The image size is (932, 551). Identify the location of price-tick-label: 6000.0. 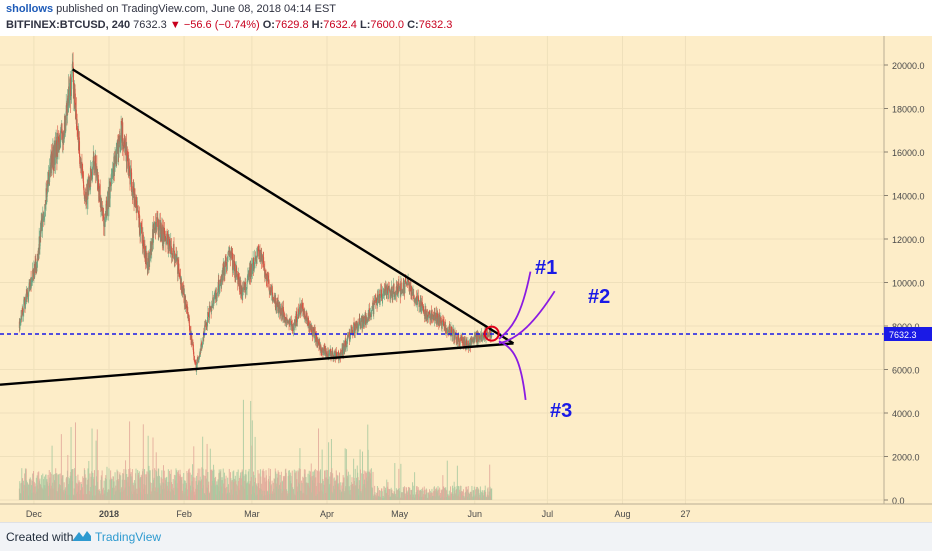
(906, 371).